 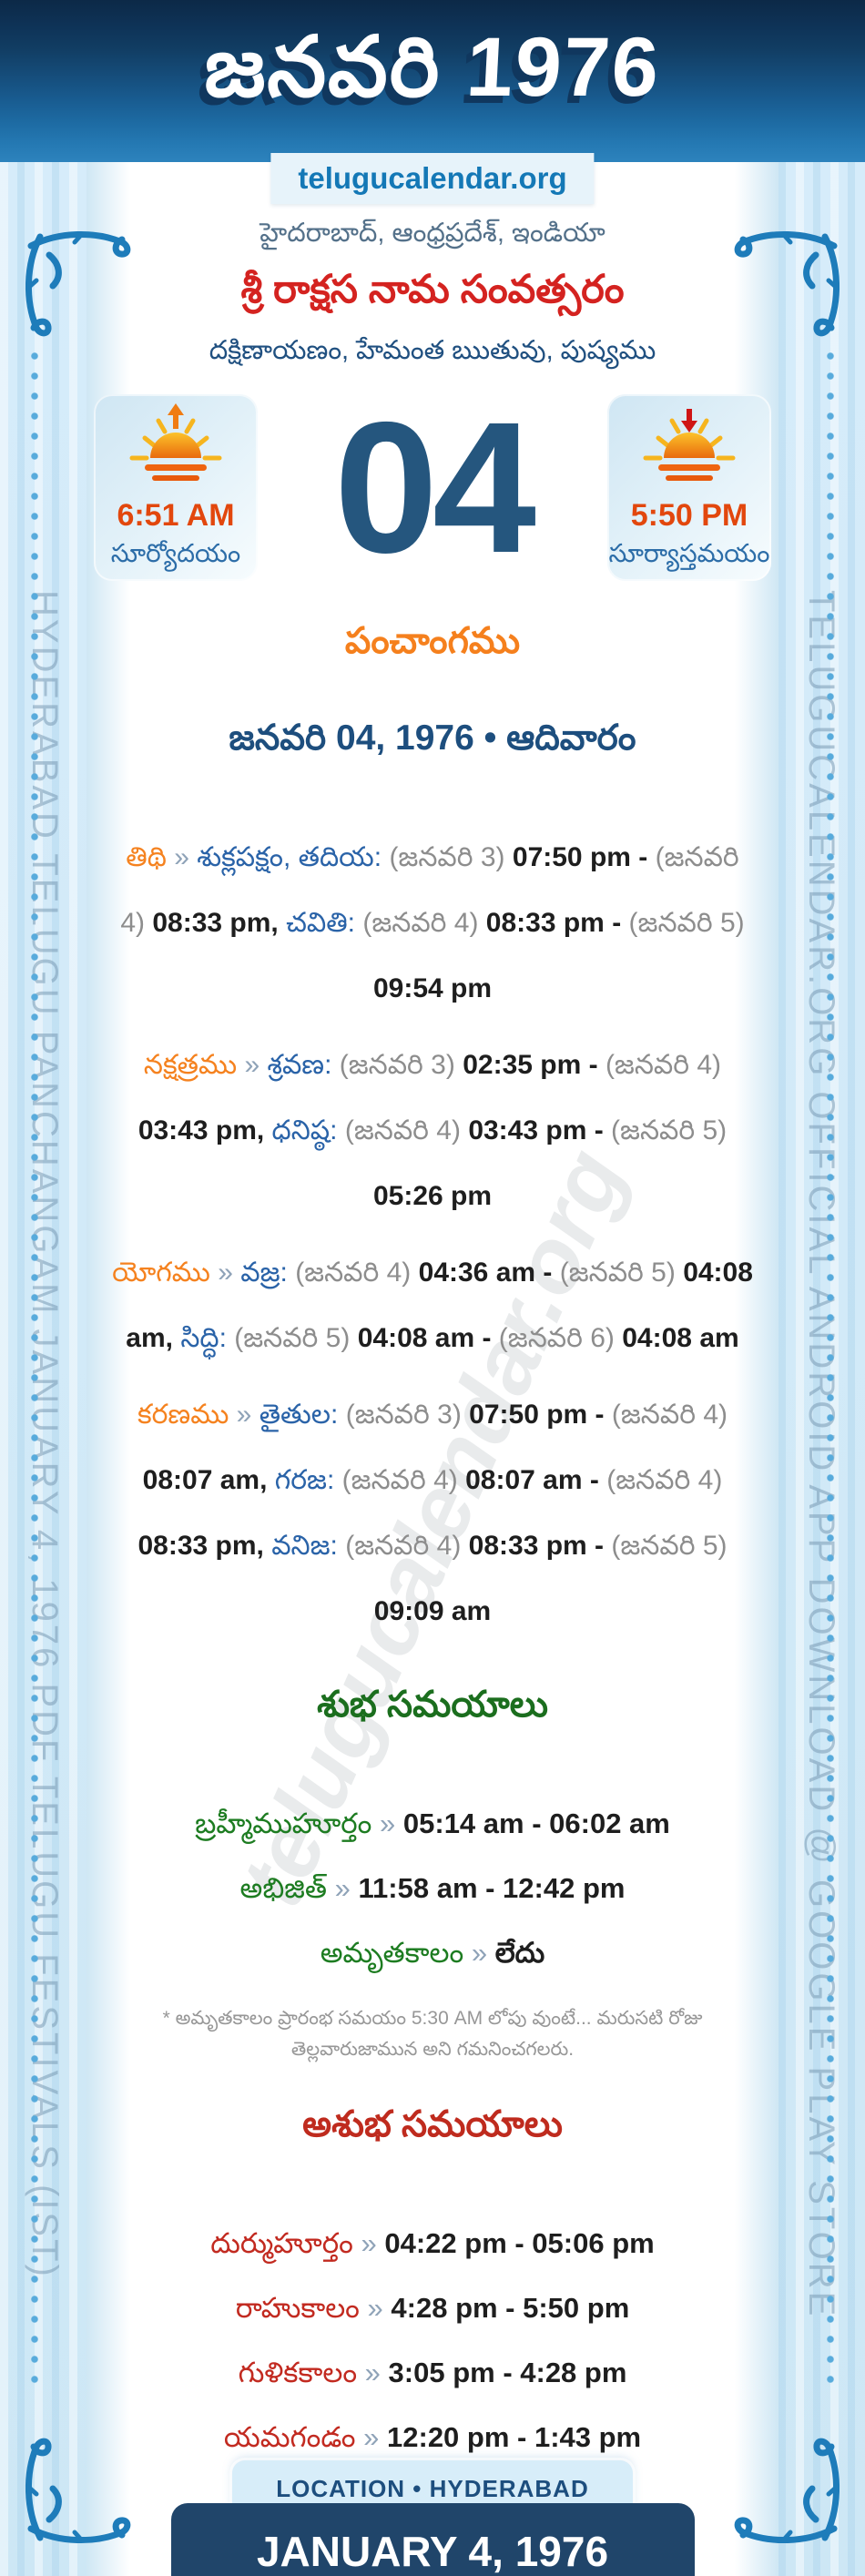 What do you see at coordinates (324, 923) in the screenshot?
I see `text-segment: చవితి:` at bounding box center [324, 923].